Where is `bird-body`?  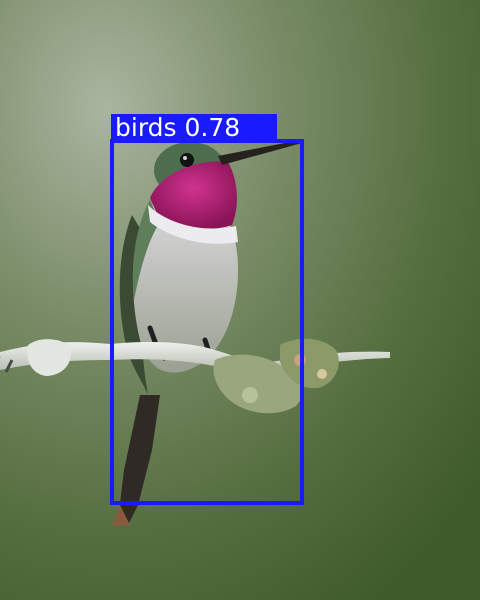
bird-body is located at coordinates (185, 289).